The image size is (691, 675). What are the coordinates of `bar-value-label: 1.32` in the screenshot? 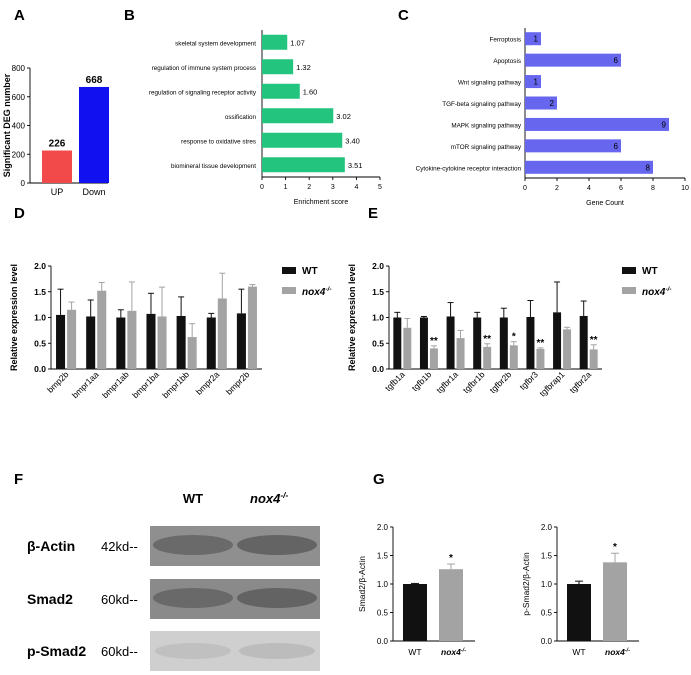 It's located at (303, 67).